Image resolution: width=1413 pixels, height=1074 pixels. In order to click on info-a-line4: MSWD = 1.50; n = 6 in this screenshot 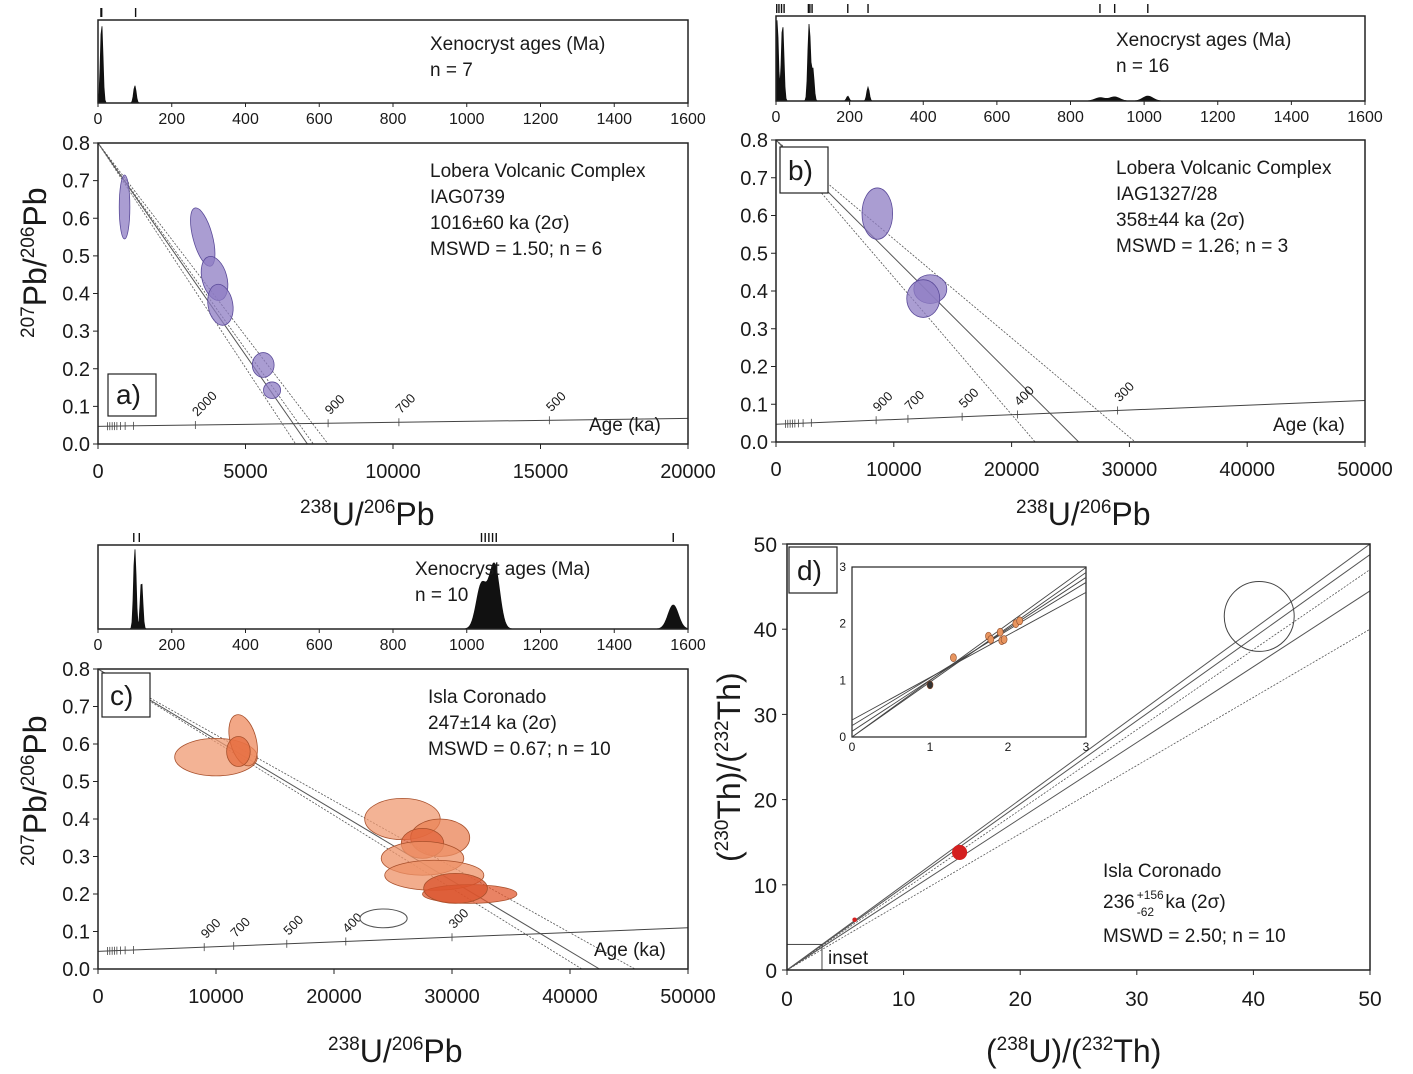, I will do `click(516, 249)`.